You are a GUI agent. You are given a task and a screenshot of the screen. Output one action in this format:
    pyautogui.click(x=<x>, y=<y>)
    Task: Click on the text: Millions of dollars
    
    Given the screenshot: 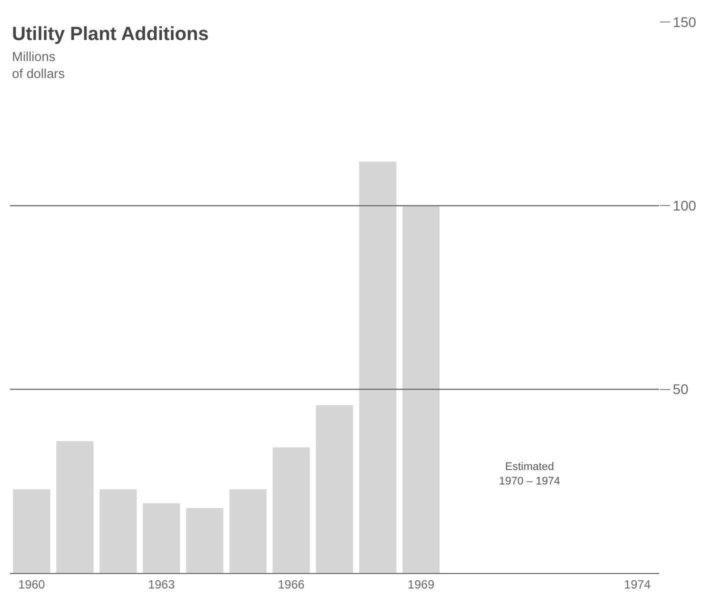 What is the action you would take?
    pyautogui.click(x=39, y=65)
    